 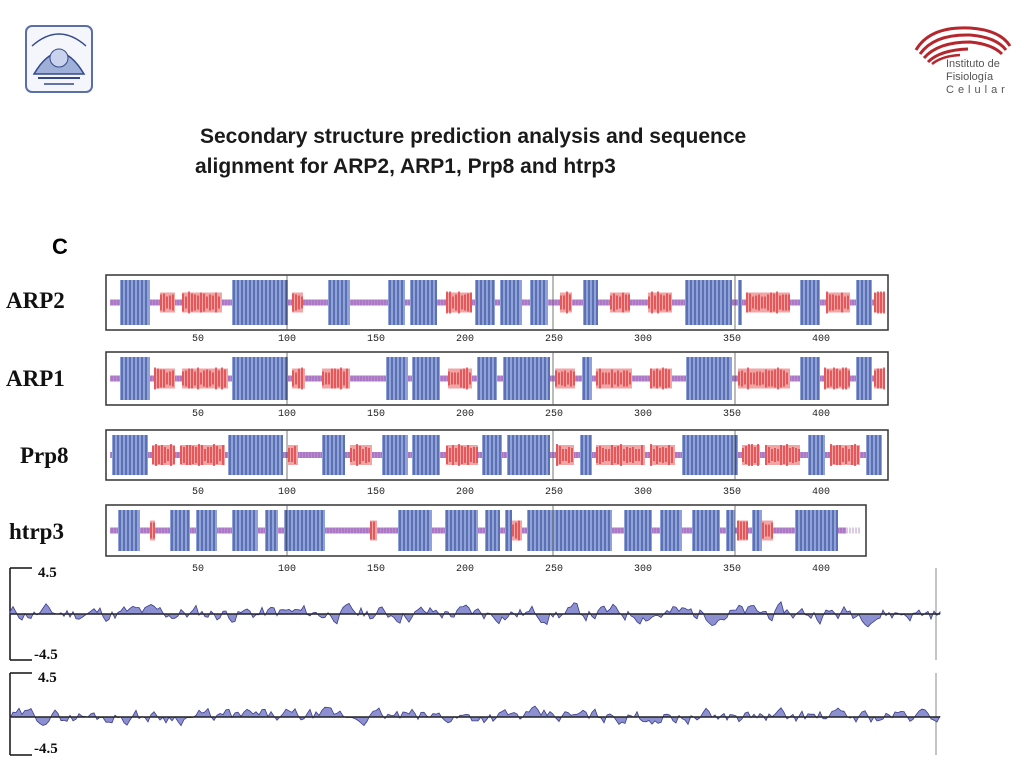 I want to click on profile1-ymax: 4.5, so click(x=47, y=573).